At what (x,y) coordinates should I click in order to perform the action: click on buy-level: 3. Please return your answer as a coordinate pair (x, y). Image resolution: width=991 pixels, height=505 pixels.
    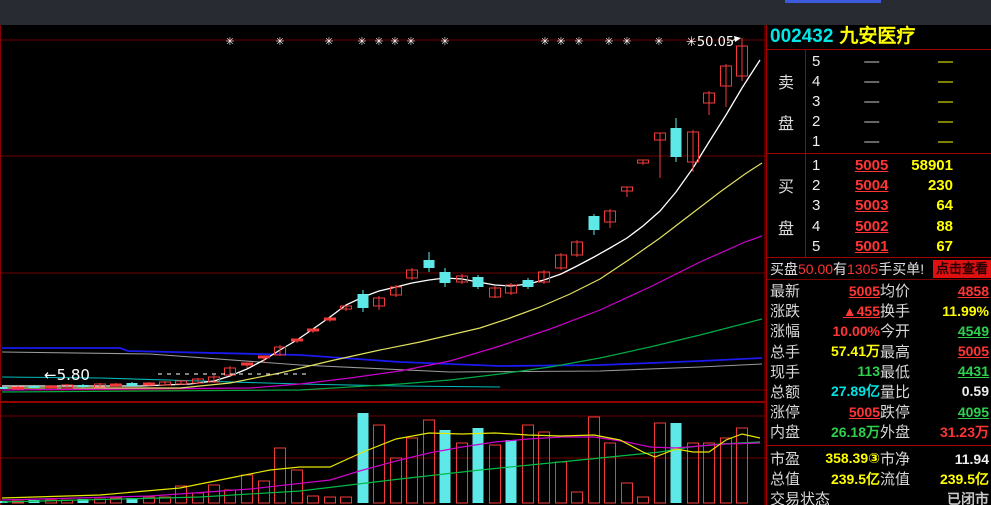
    Looking at the image, I should click on (816, 206).